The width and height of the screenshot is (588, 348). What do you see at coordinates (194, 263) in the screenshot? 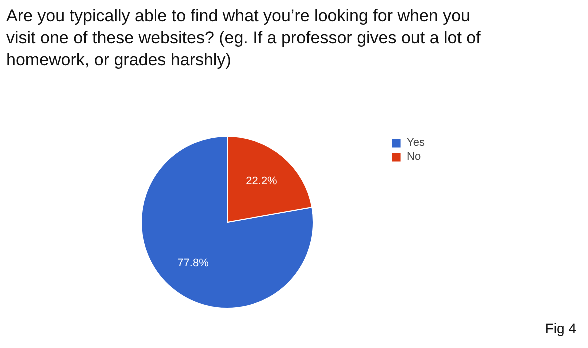
I see `data-label: 77.8%` at bounding box center [194, 263].